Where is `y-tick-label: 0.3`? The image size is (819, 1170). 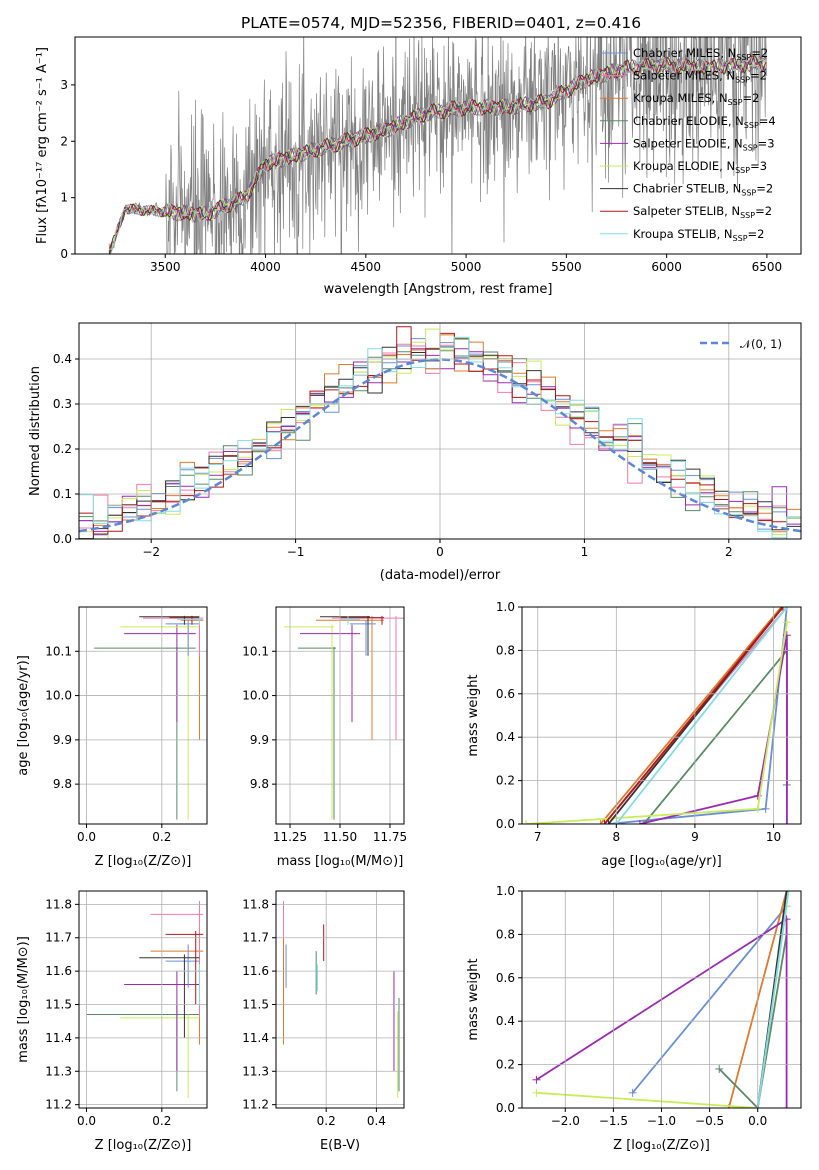
y-tick-label: 0.3 is located at coordinates (62, 404).